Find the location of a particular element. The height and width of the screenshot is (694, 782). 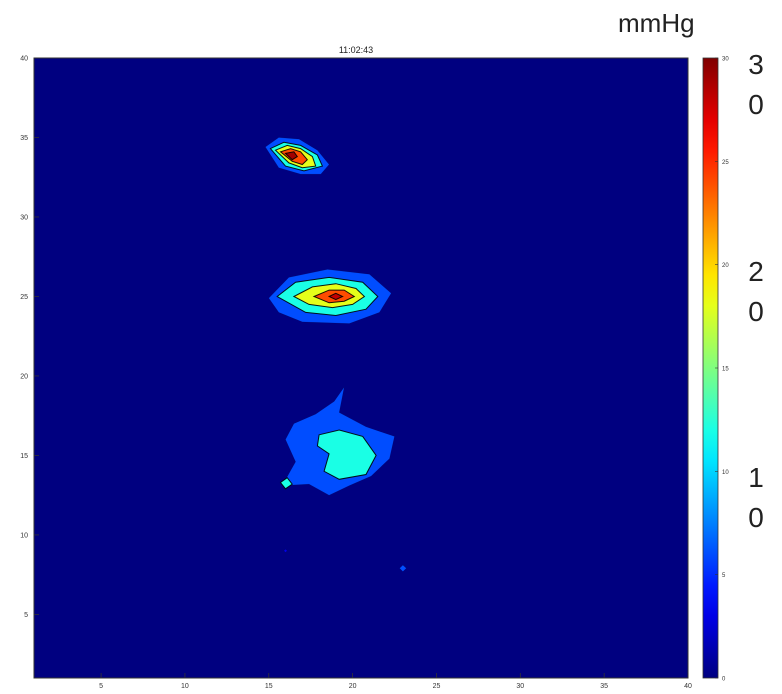

y-tick-label: 15 is located at coordinates (24, 456).